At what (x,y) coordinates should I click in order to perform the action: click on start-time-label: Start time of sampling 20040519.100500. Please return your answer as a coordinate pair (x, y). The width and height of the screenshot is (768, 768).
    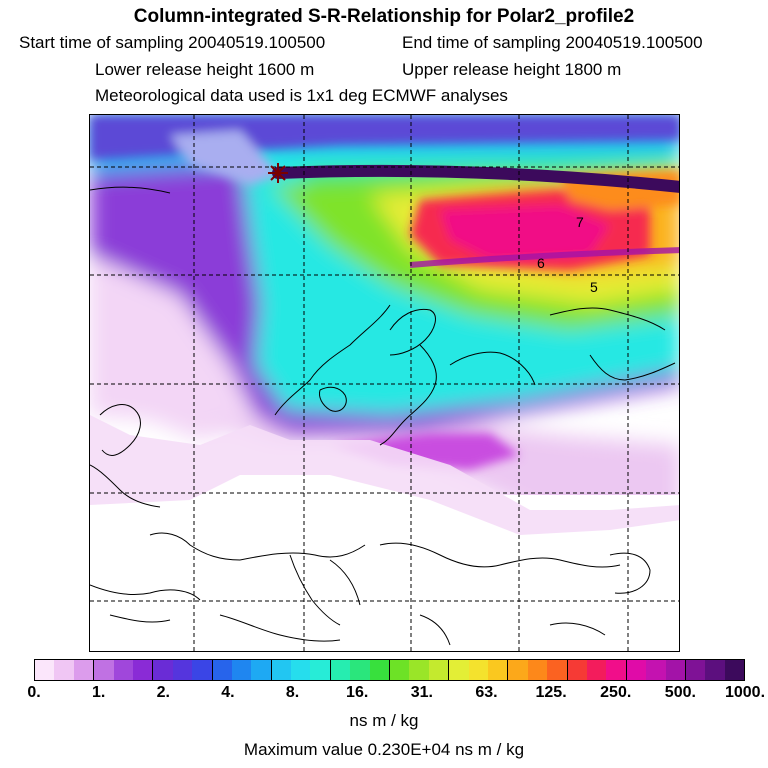
    Looking at the image, I should click on (172, 42).